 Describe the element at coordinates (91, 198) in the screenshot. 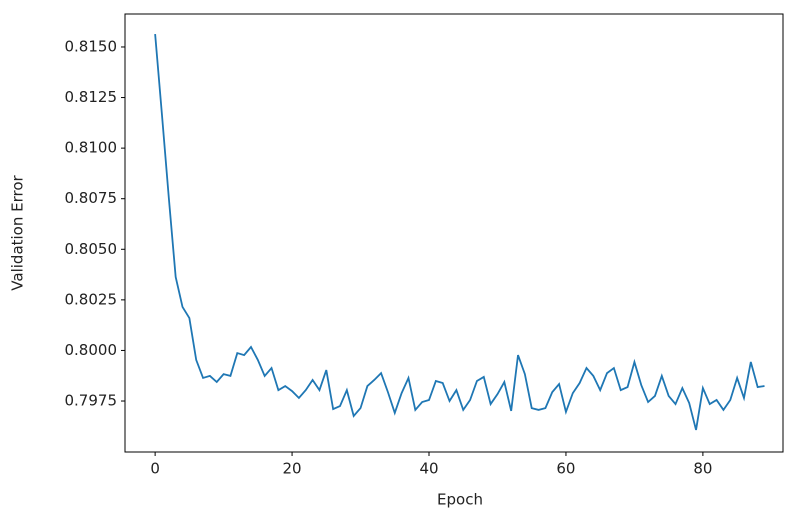

I see `y-tick-label: 0.8075` at that location.